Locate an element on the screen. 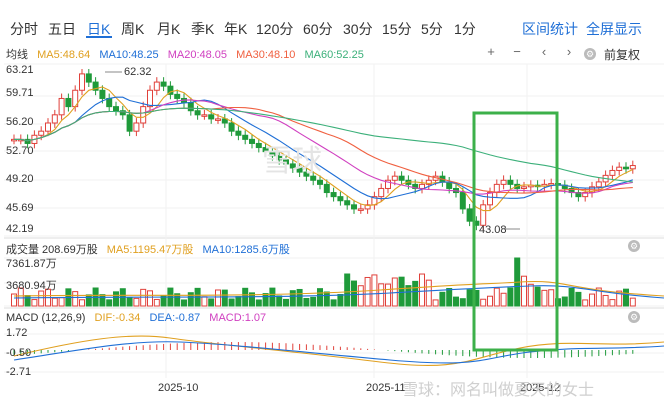  tab-15min: 15分 is located at coordinates (397, 29).